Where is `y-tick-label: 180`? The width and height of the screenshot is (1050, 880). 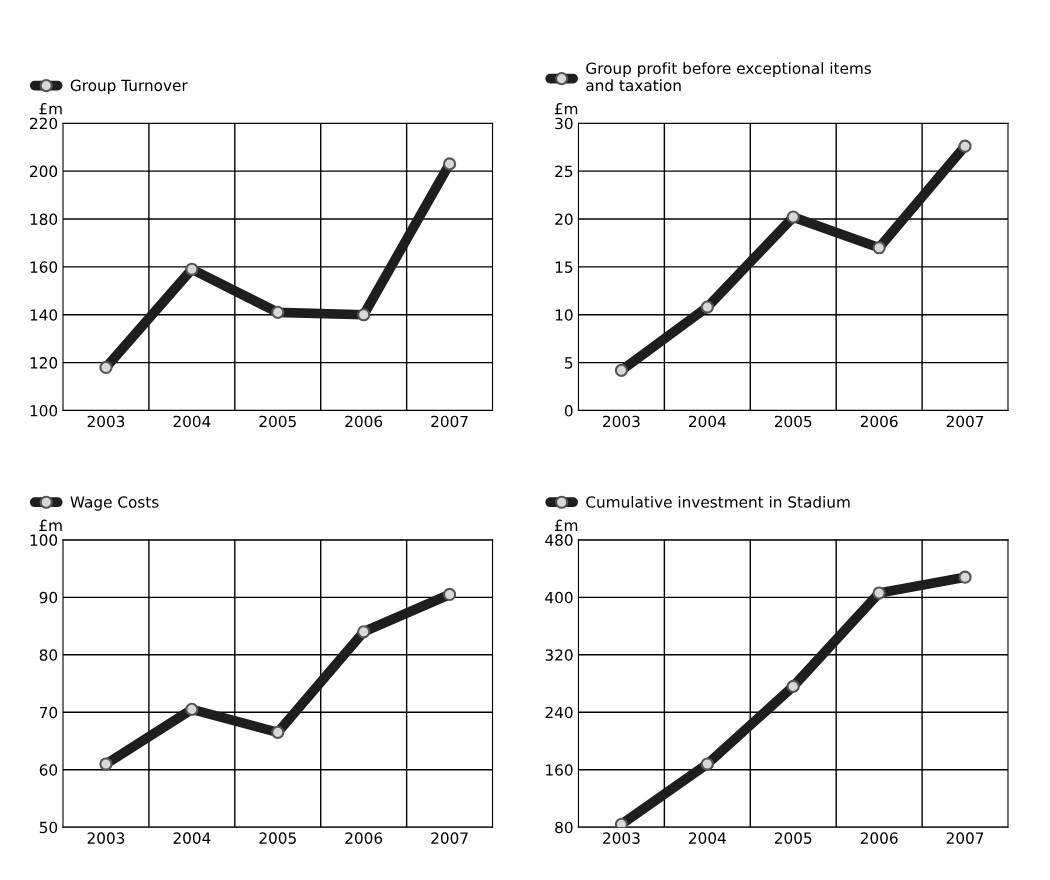
y-tick-label: 180 is located at coordinates (44, 219).